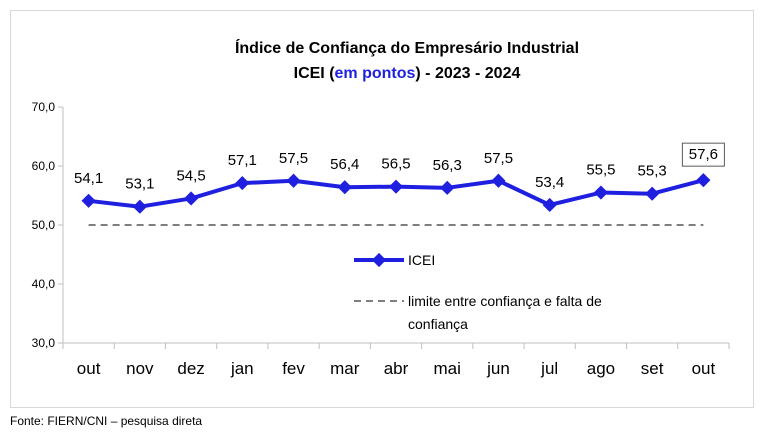  Describe the element at coordinates (498, 368) in the screenshot. I see `x-tick-label: jun` at that location.